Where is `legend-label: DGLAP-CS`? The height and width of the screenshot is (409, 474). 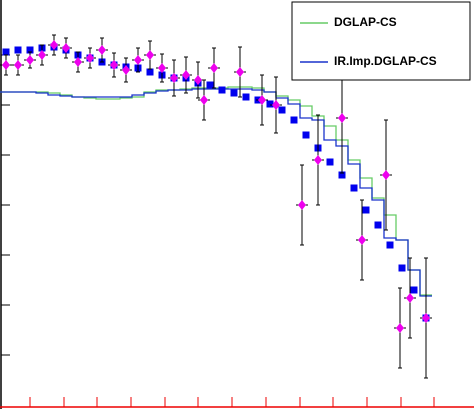
legend-label: DGLAP-CS is located at coordinates (365, 22).